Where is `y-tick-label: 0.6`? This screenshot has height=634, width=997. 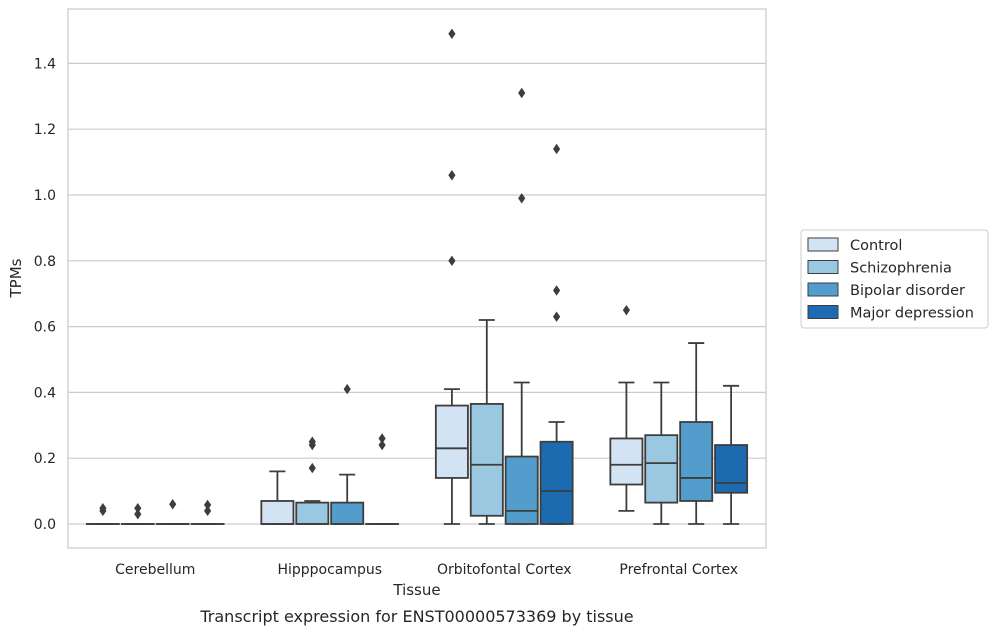
y-tick-label: 0.6 is located at coordinates (45, 328).